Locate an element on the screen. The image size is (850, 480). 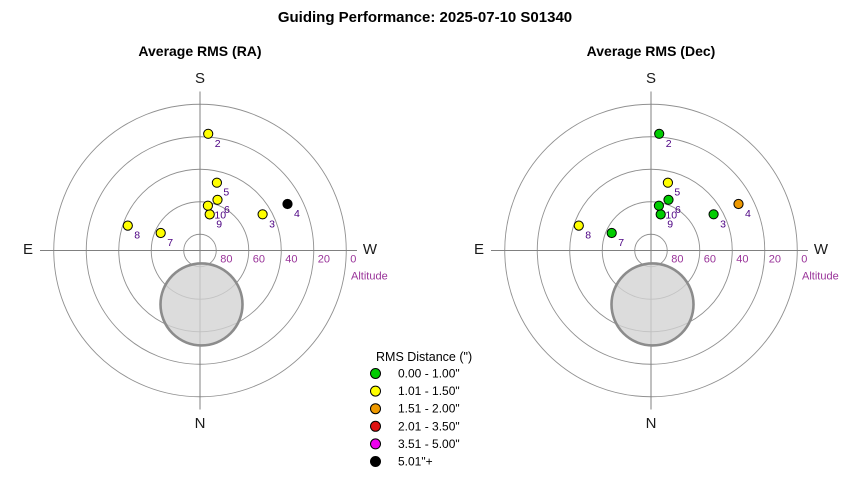
point-label-ra-6: 6 is located at coordinates (227, 210).